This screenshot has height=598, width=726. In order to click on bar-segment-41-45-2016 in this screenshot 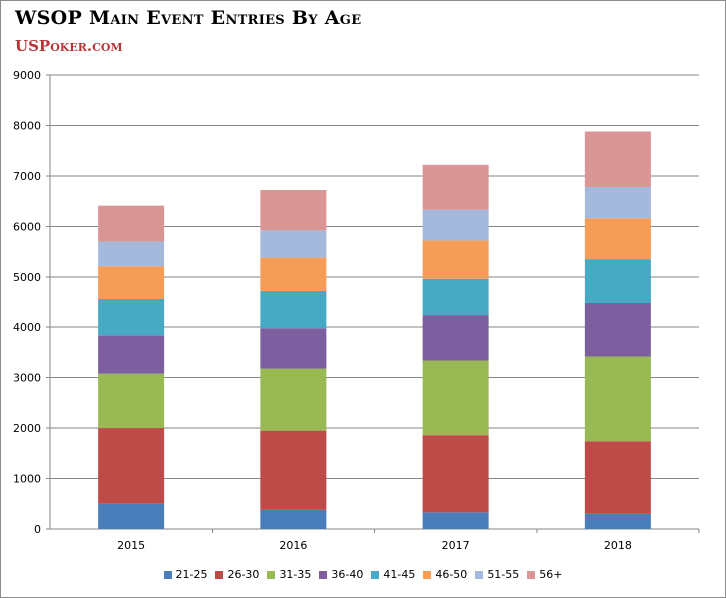, I will do `click(293, 309)`.